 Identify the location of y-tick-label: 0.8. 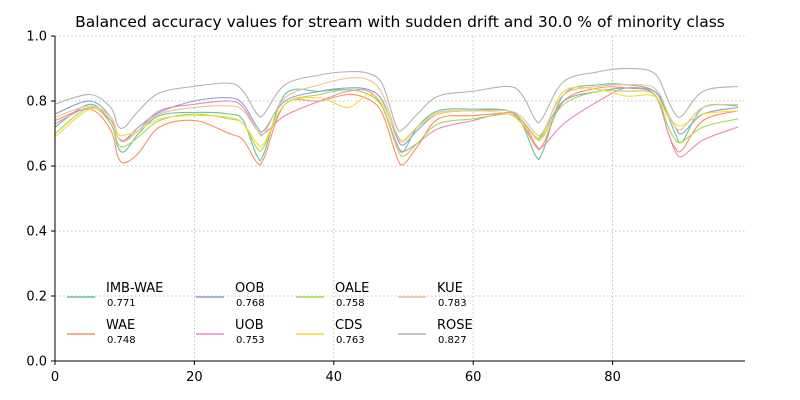
(36, 102).